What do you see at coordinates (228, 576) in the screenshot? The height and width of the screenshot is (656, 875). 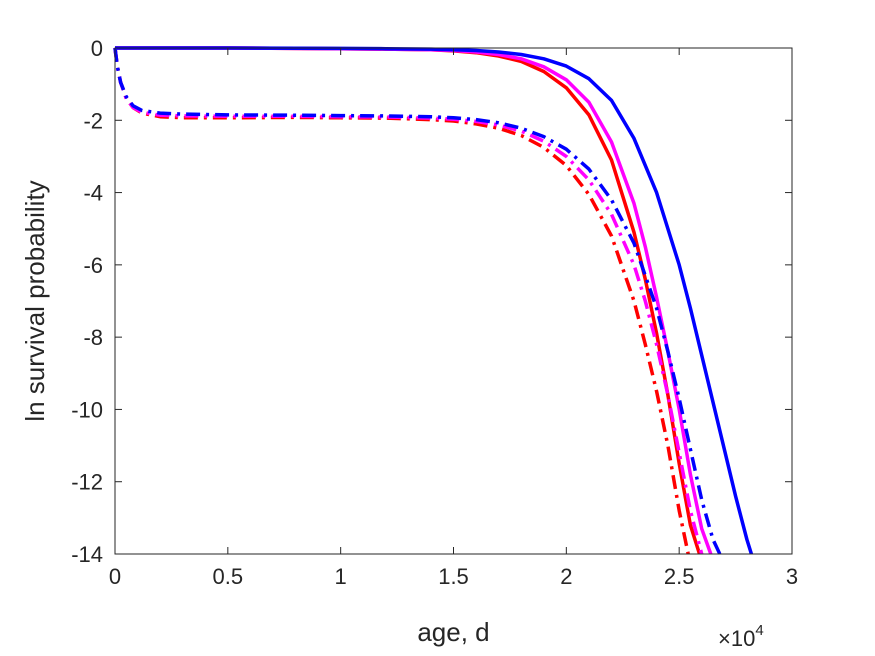 I see `x-tick-label: 0.5` at bounding box center [228, 576].